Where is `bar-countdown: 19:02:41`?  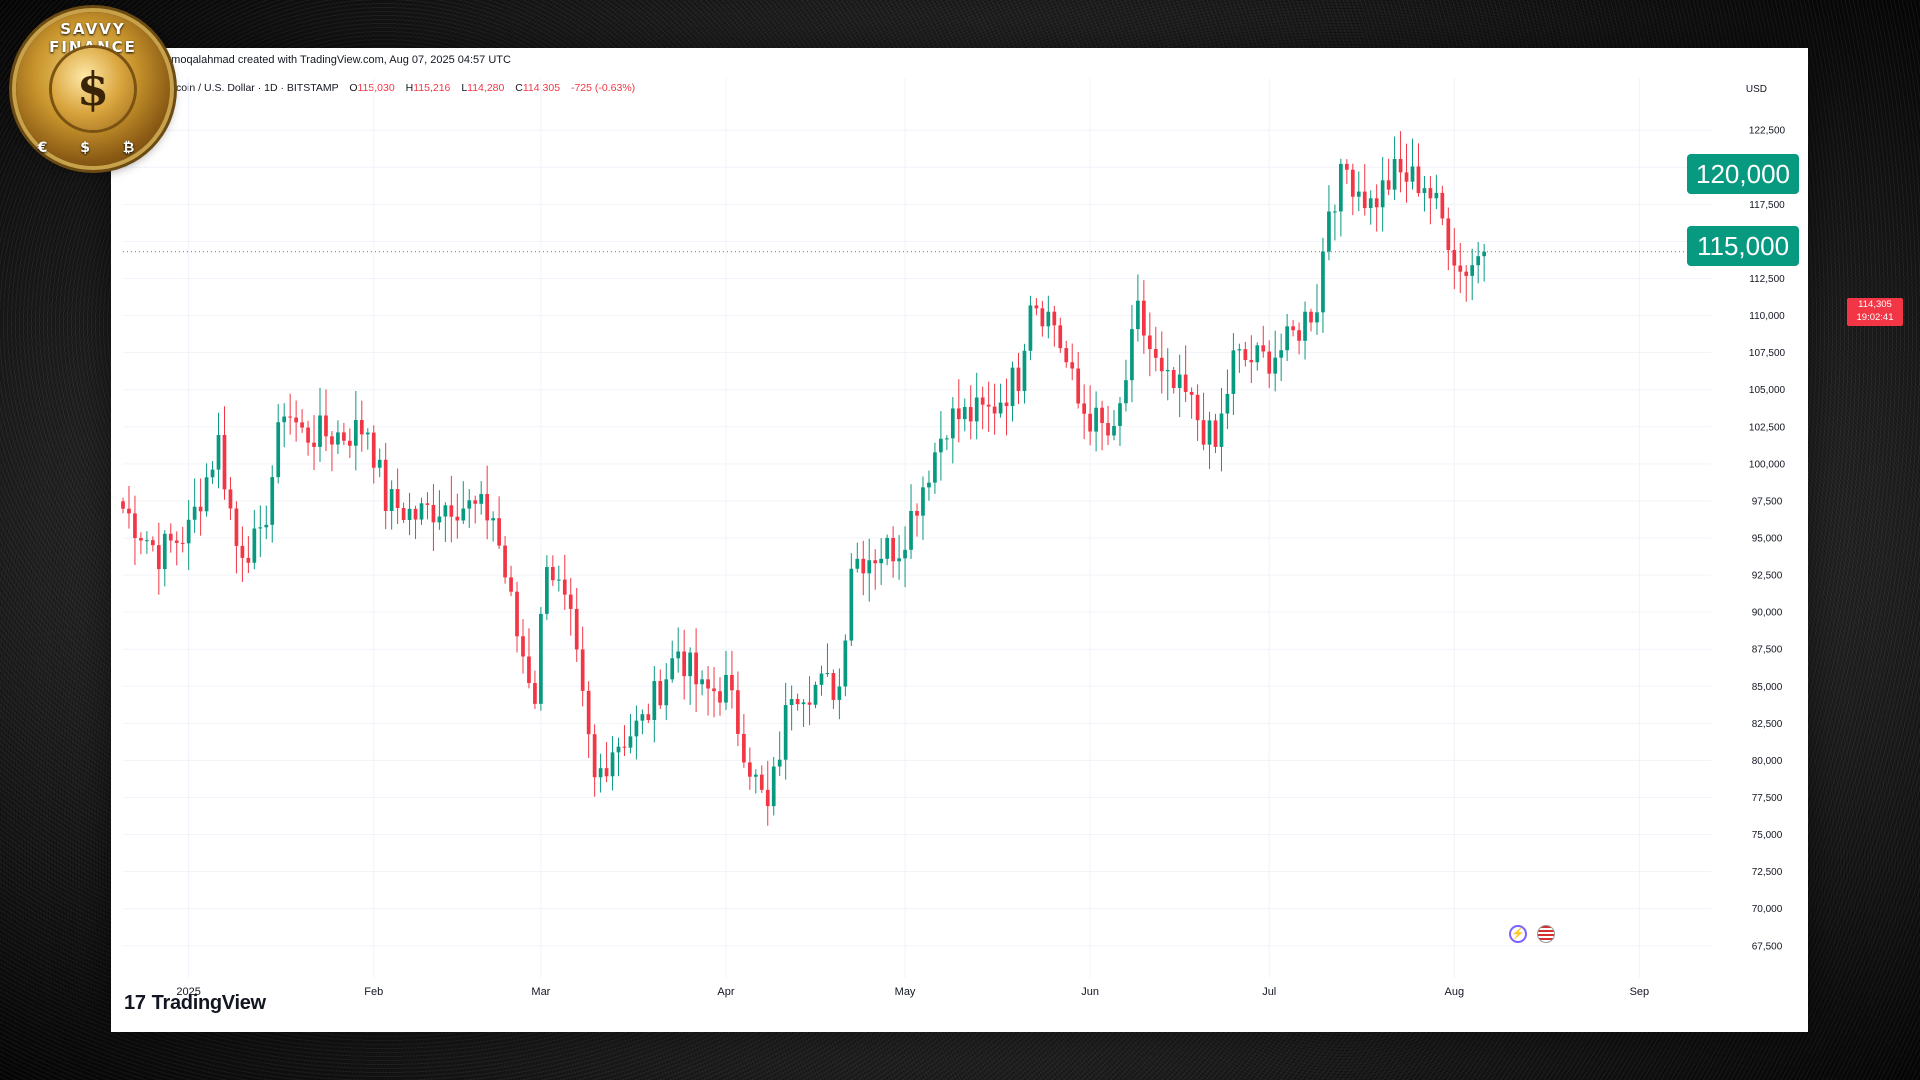
bar-countdown: 19:02:41 is located at coordinates (1875, 317).